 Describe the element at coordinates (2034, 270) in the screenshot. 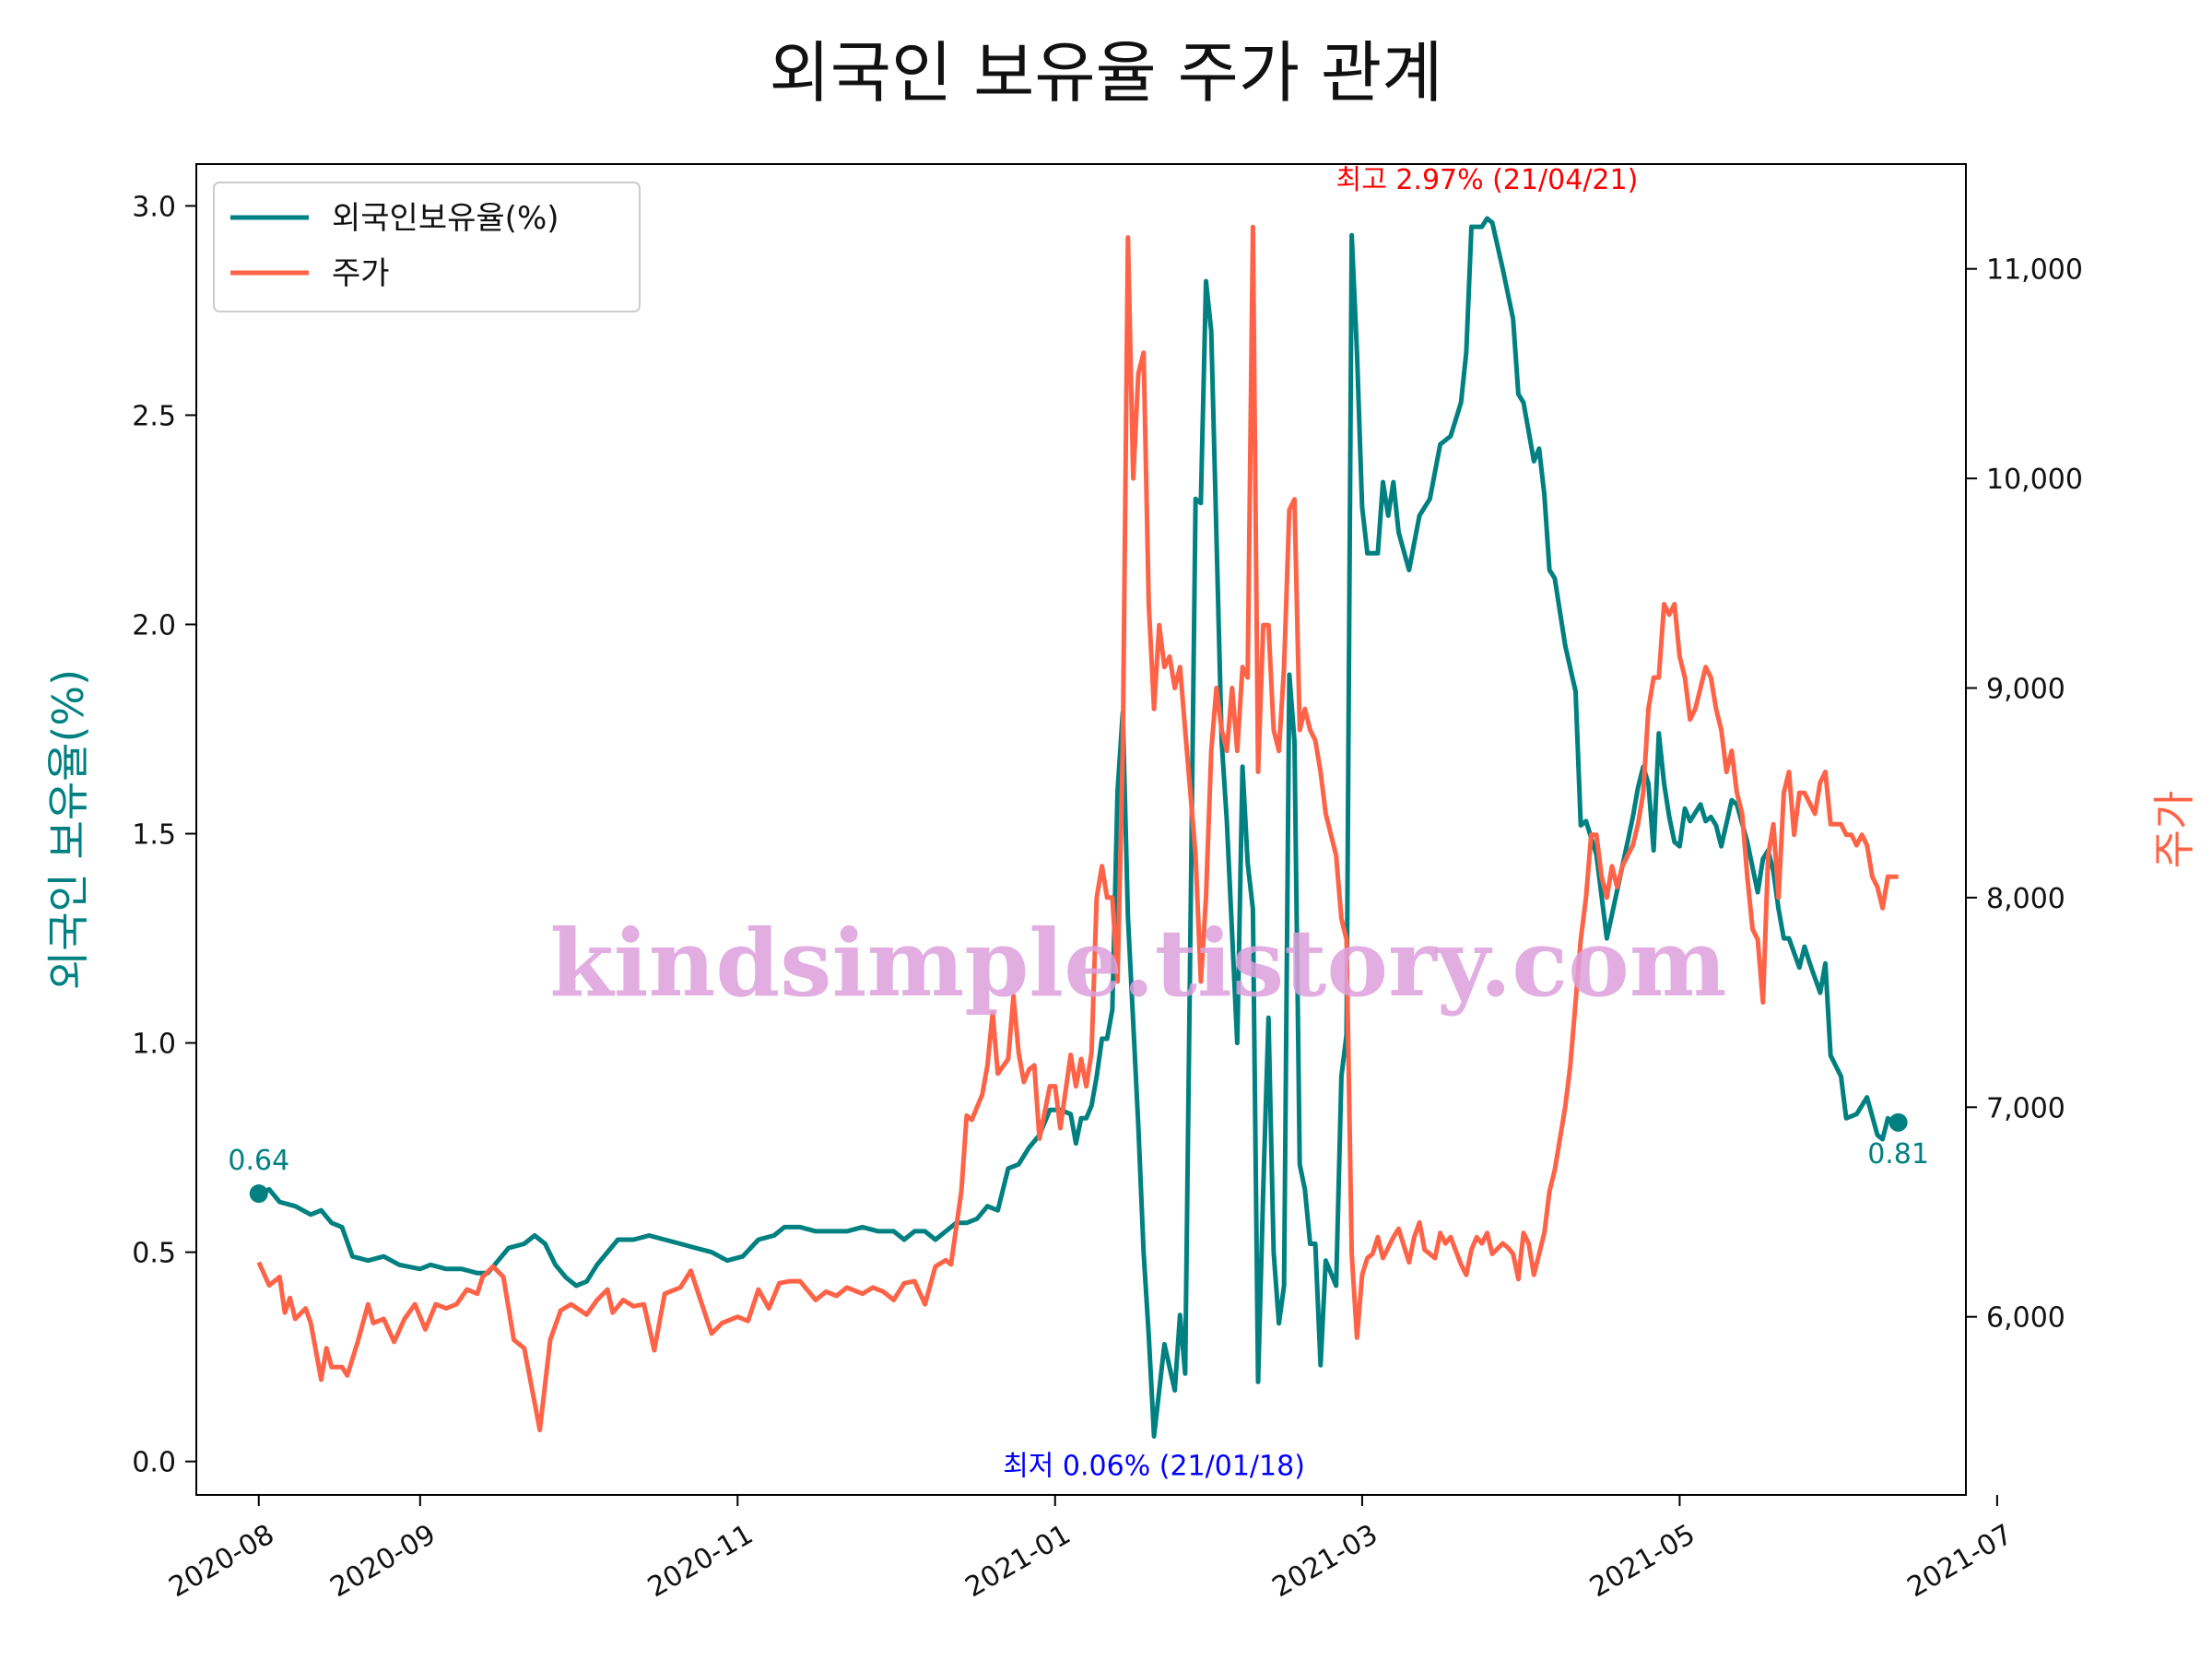

I see `y-right-tick-label: 11,000` at that location.